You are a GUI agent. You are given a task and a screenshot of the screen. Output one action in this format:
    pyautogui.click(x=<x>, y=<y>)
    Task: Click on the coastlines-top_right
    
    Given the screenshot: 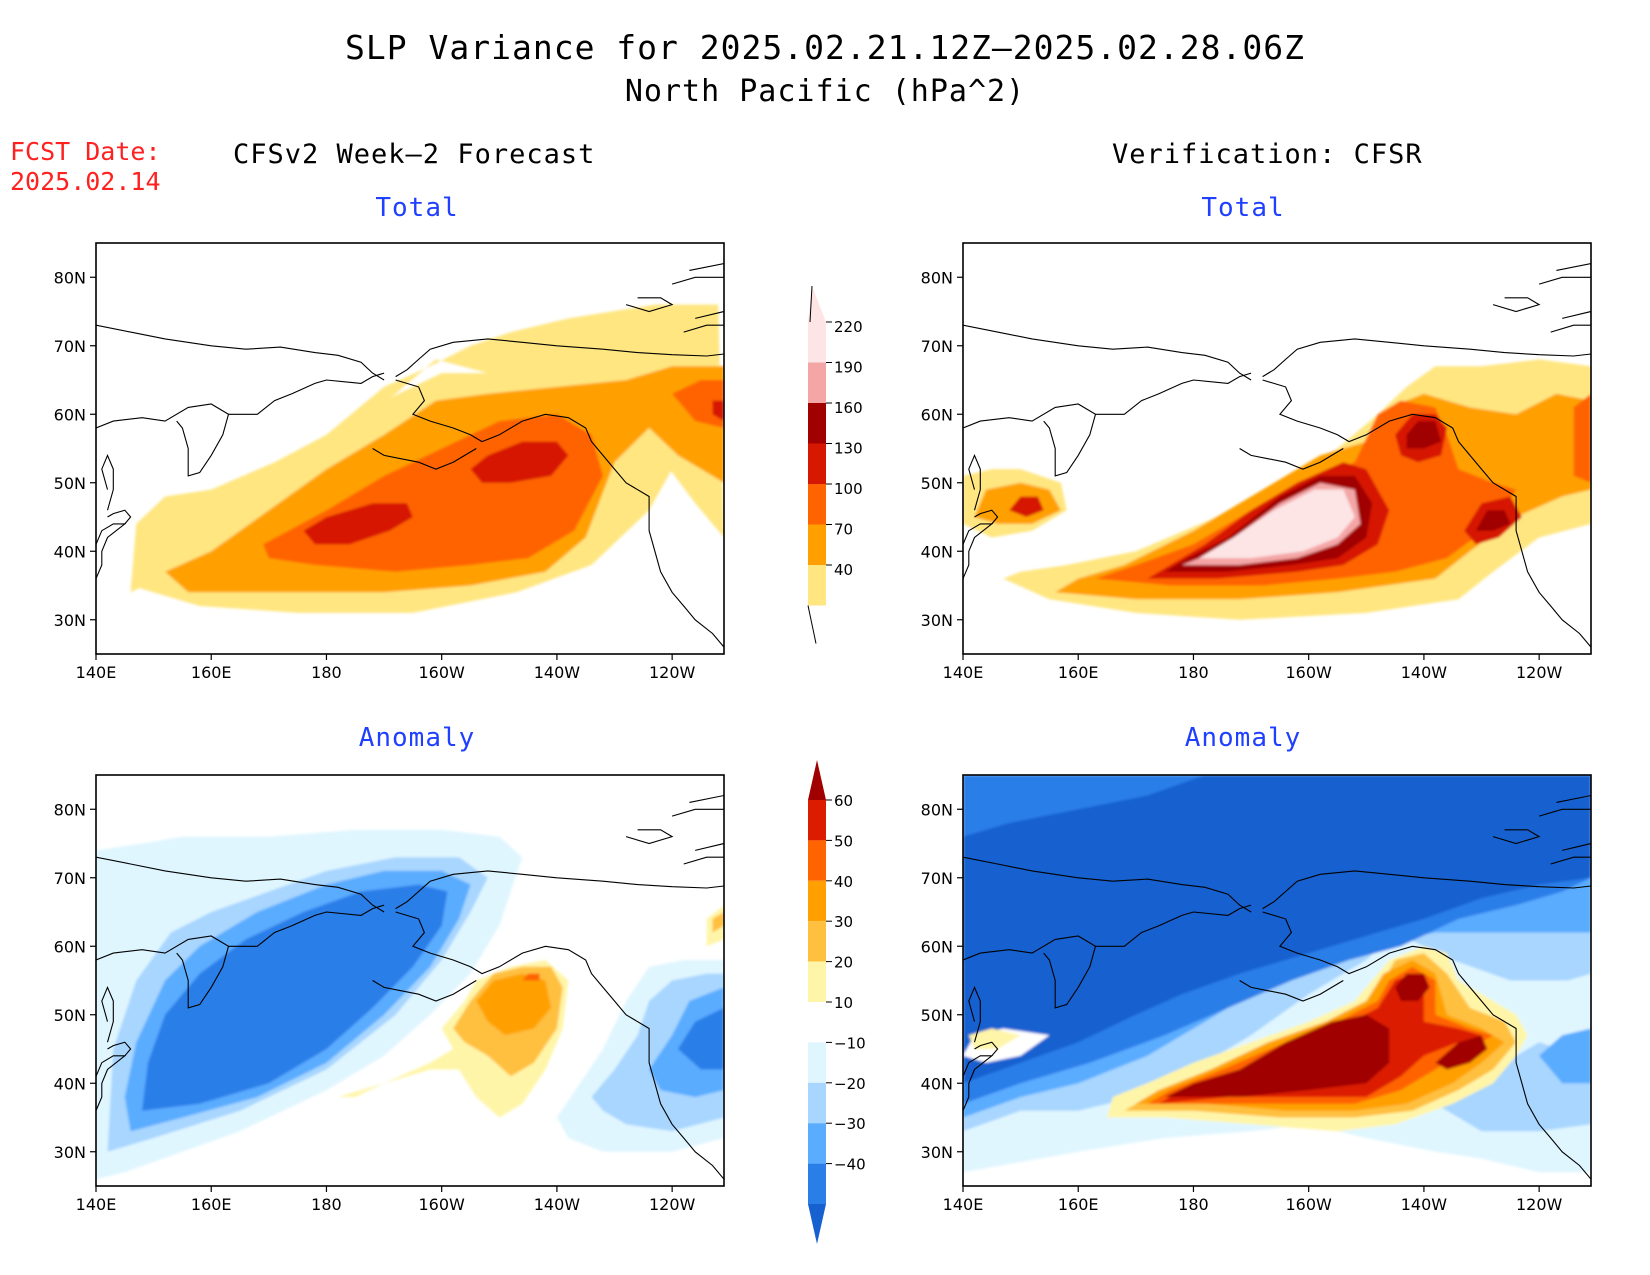 What is the action you would take?
    pyautogui.click(x=1277, y=455)
    